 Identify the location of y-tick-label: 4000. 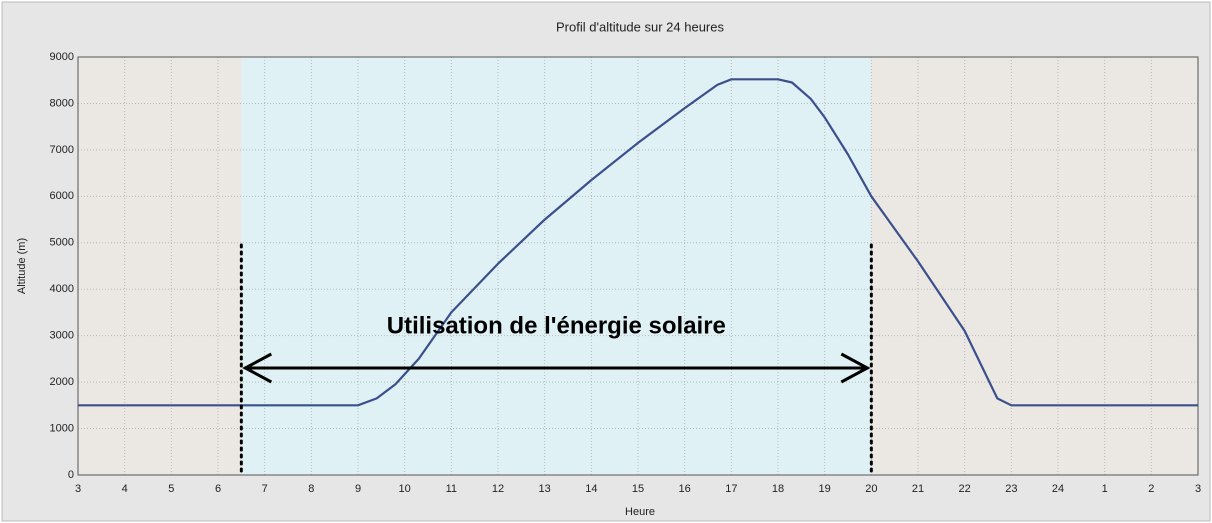
(62, 289).